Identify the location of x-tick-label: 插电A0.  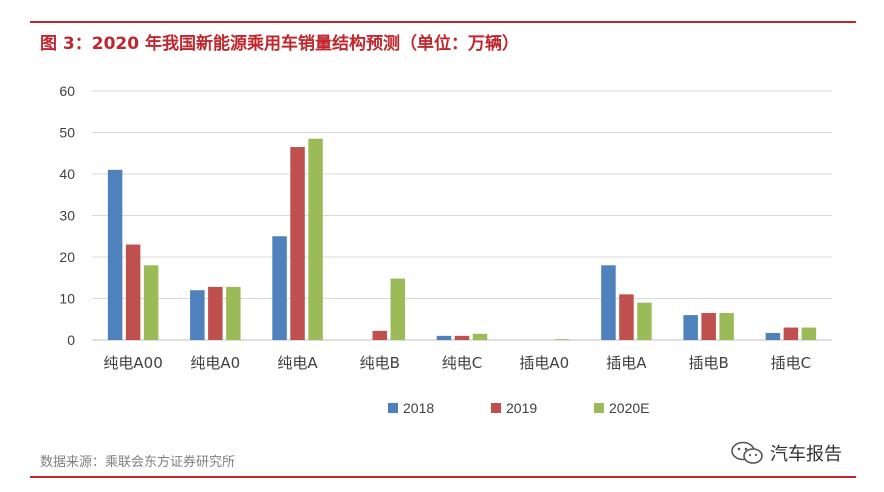
(544, 363).